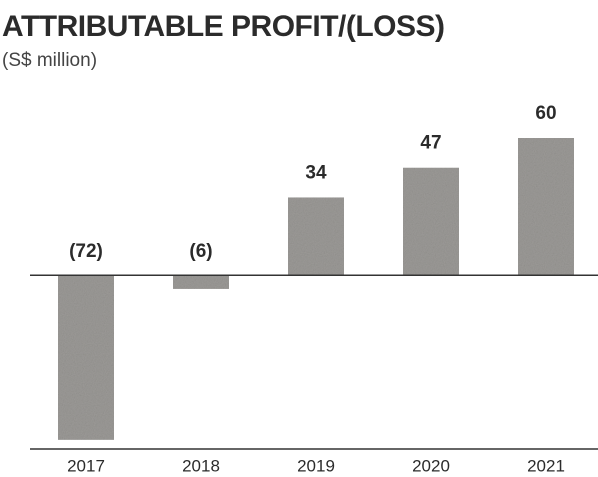 The image size is (598, 477). Describe the element at coordinates (430, 143) in the screenshot. I see `value-label: 47` at that location.